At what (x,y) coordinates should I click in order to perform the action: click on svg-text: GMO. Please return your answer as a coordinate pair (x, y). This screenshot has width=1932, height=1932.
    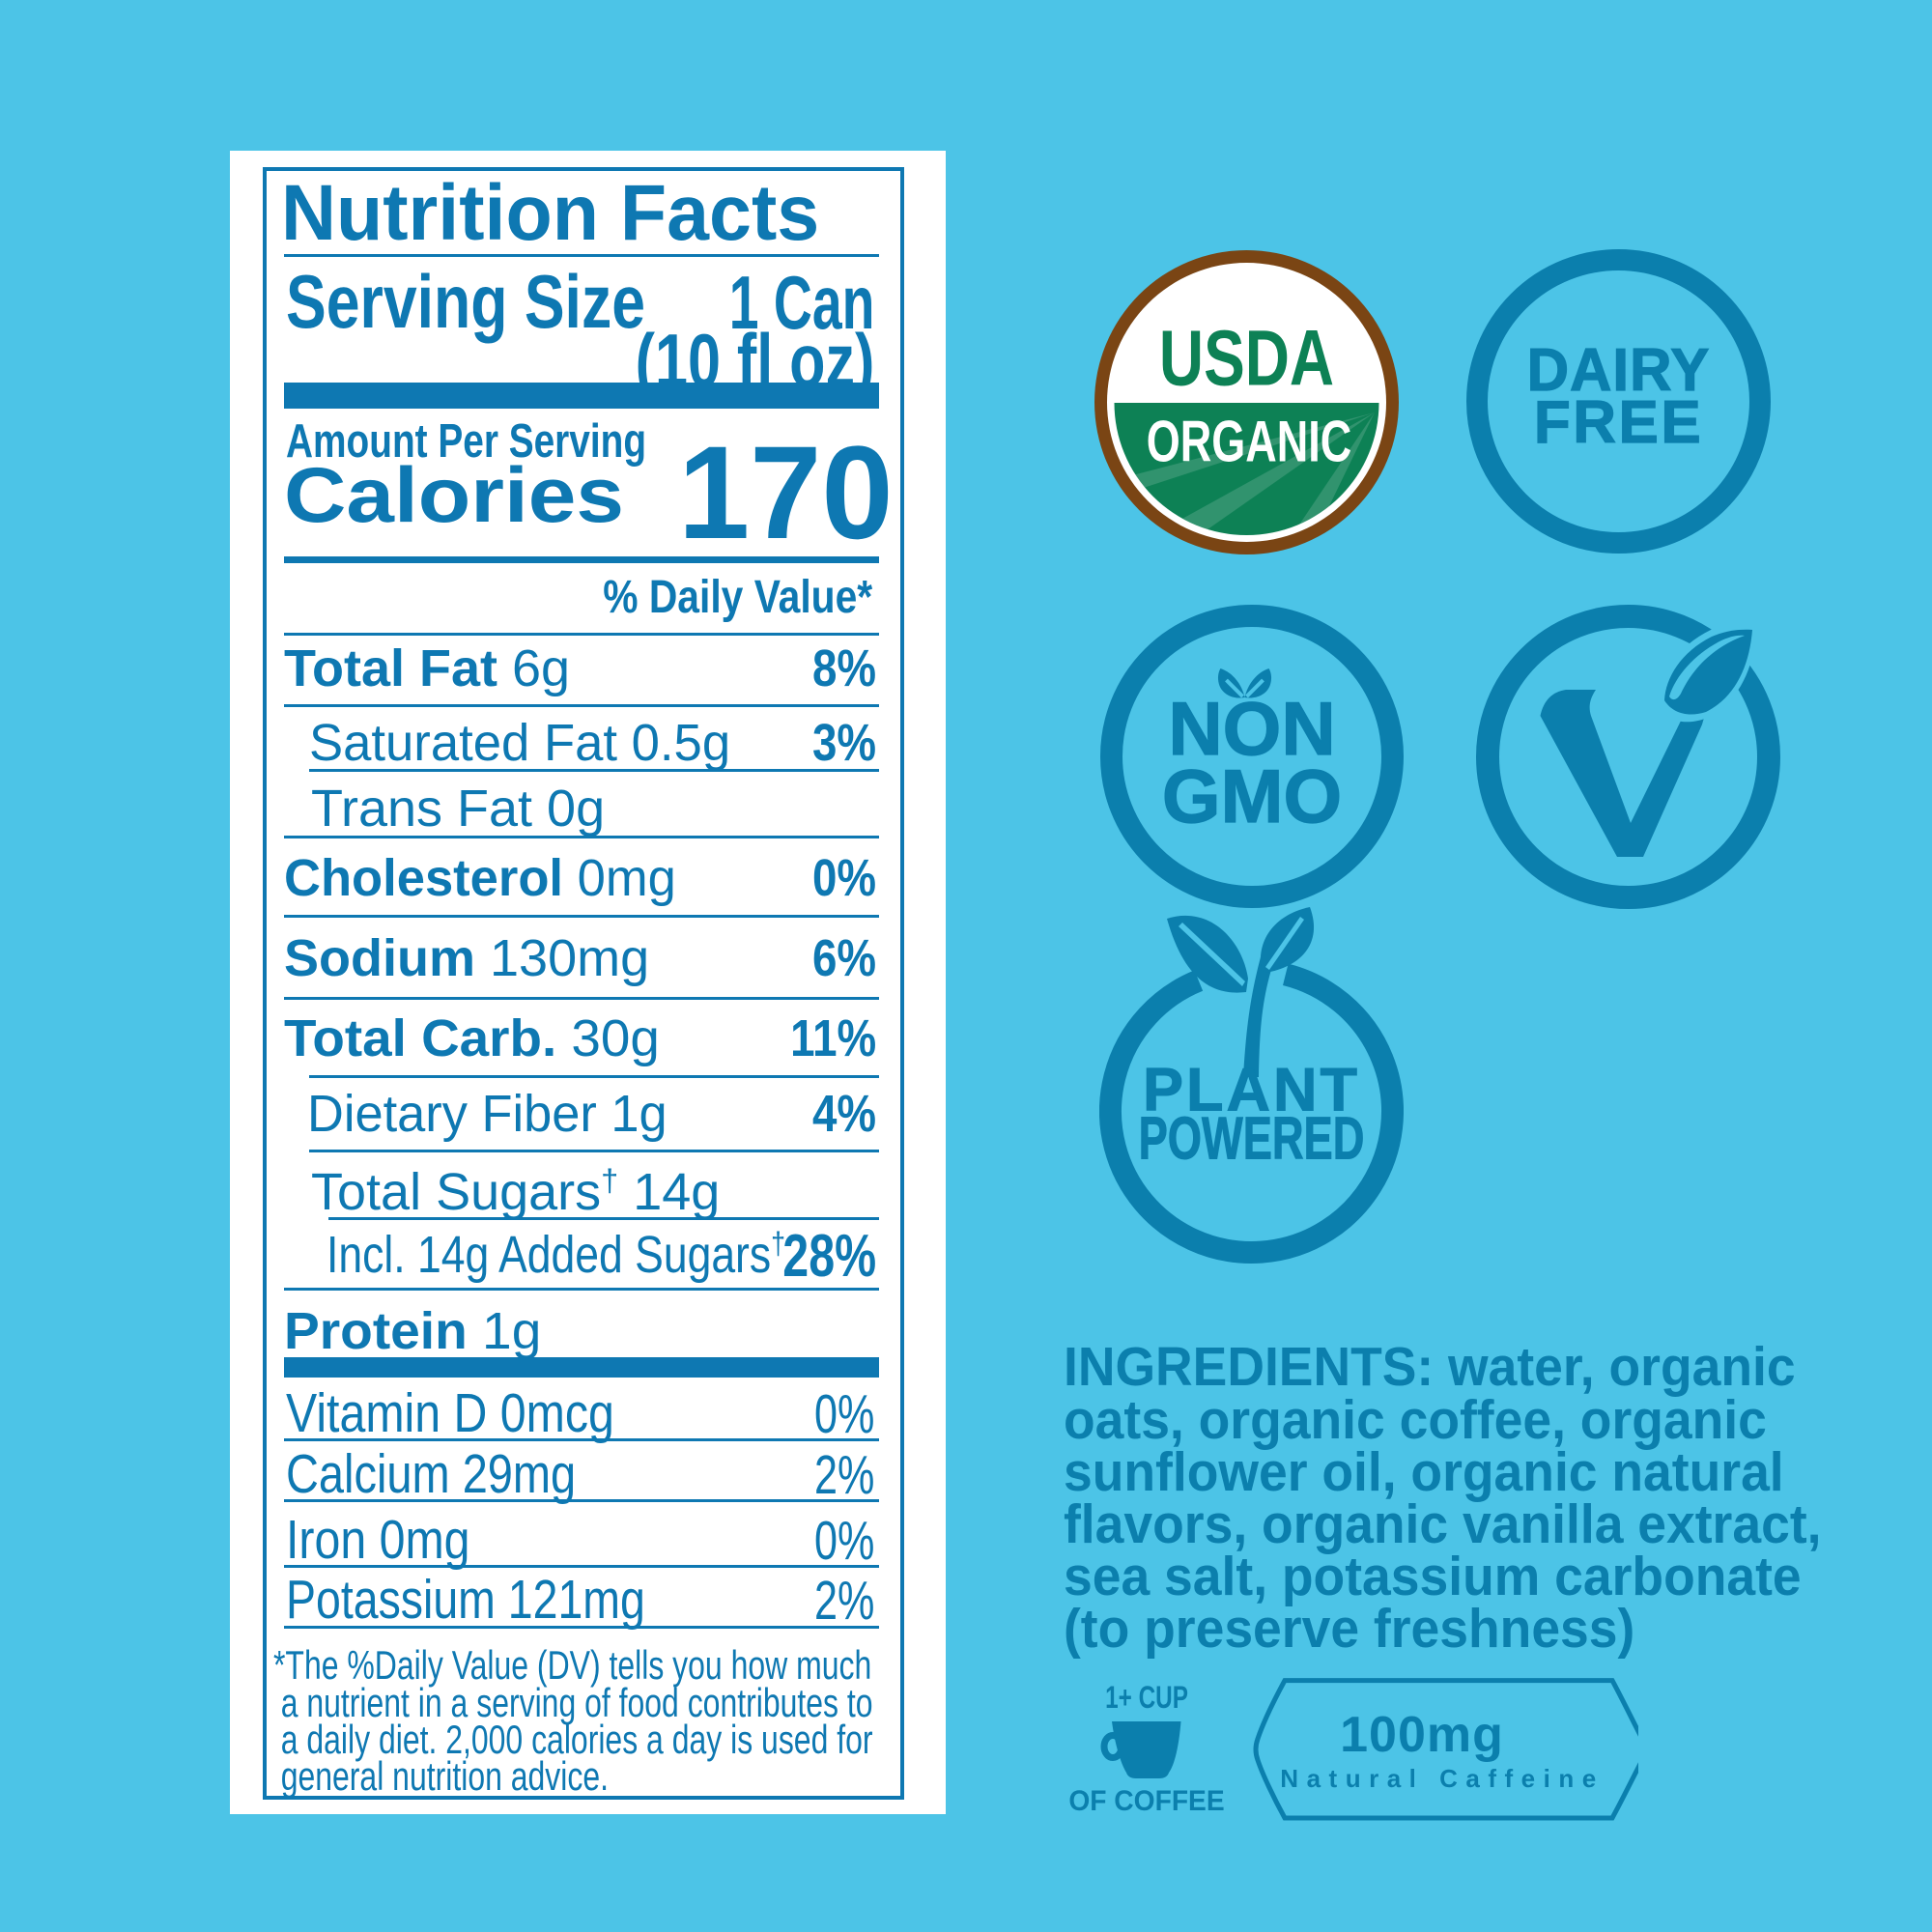
    Looking at the image, I should click on (1251, 795).